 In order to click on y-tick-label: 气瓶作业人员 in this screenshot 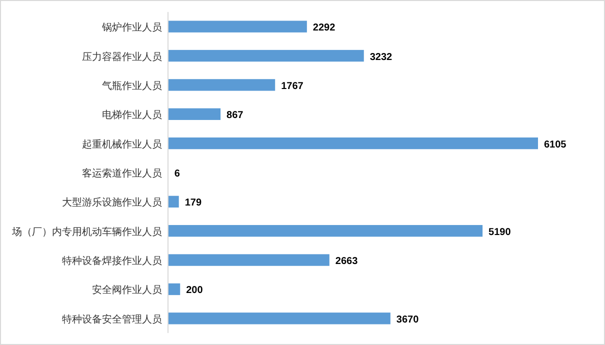, I will do `click(132, 86)`.